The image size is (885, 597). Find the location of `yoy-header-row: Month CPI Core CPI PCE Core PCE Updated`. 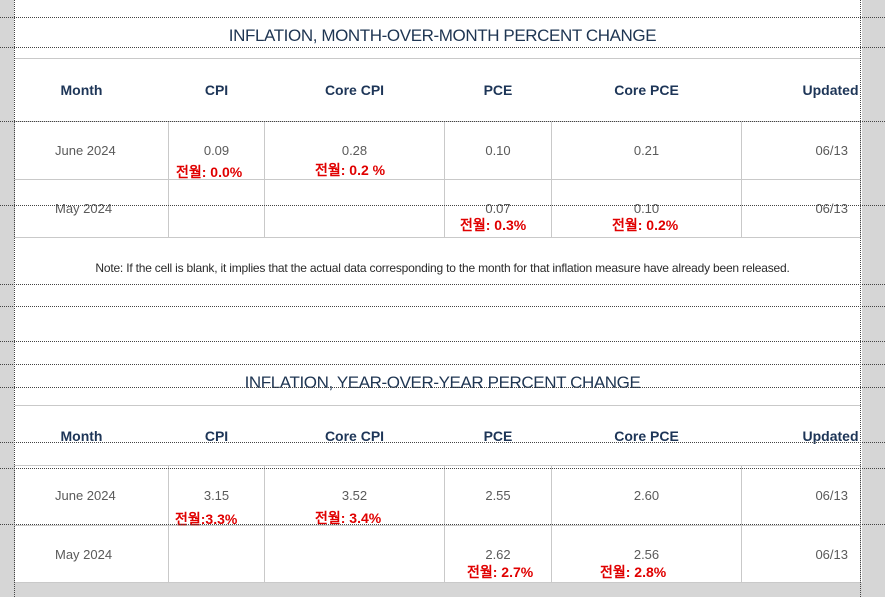

yoy-header-row: Month CPI Core CPI PCE Core PCE Updated is located at coordinates (437, 435).